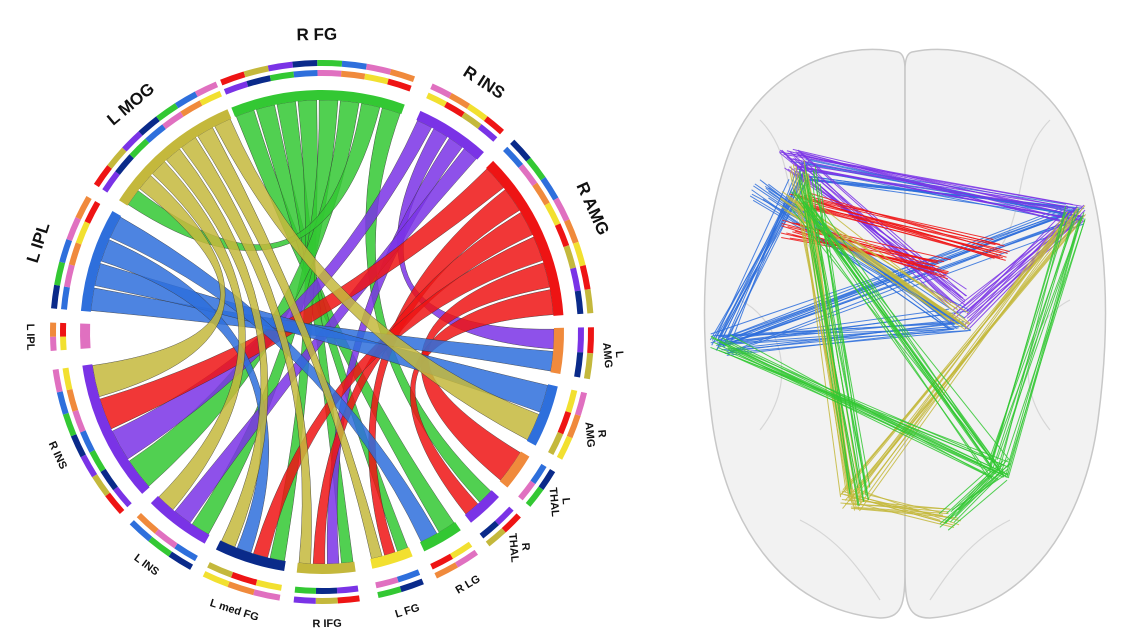  I want to click on segment-label: LTHAL, so click(560, 502).